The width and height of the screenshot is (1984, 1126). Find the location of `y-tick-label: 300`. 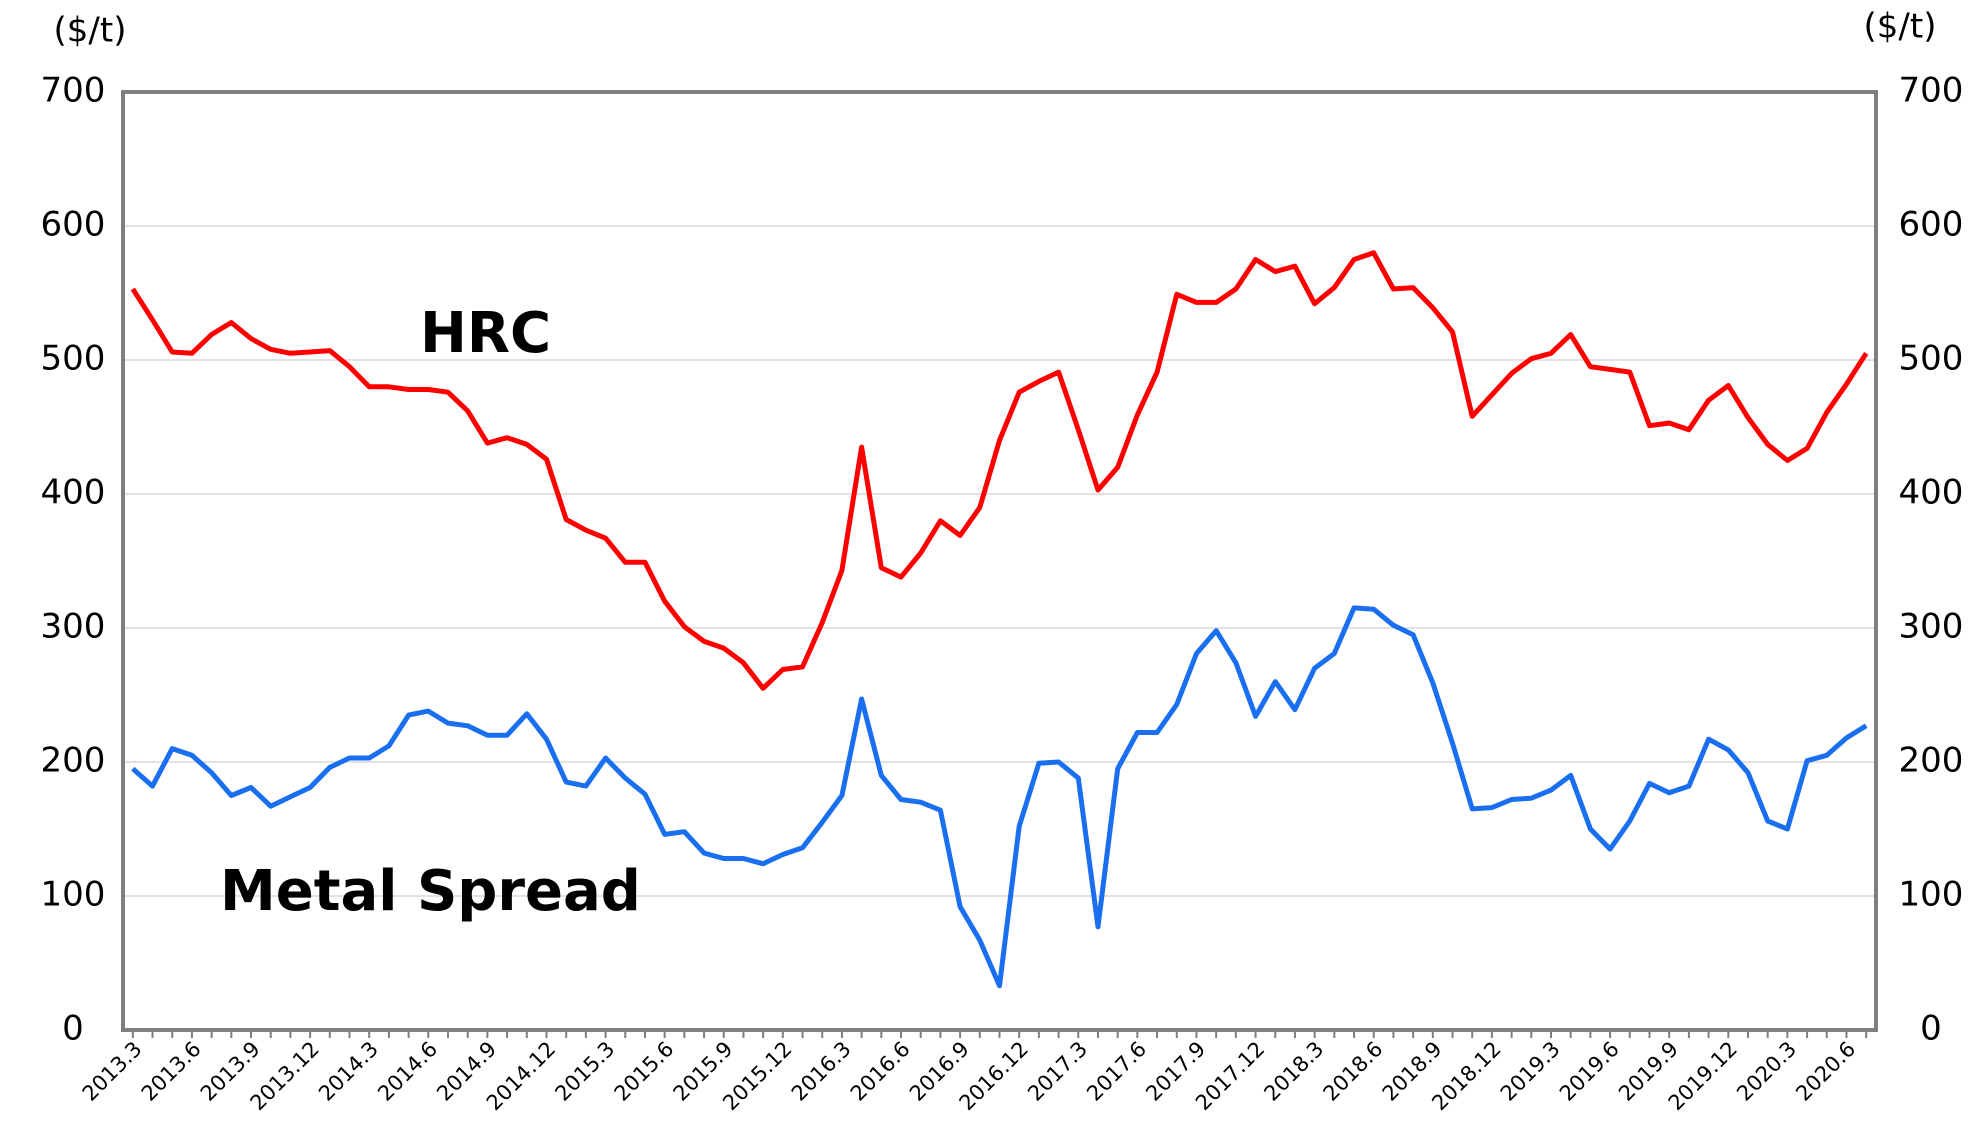

y-tick-label: 300 is located at coordinates (73, 627).